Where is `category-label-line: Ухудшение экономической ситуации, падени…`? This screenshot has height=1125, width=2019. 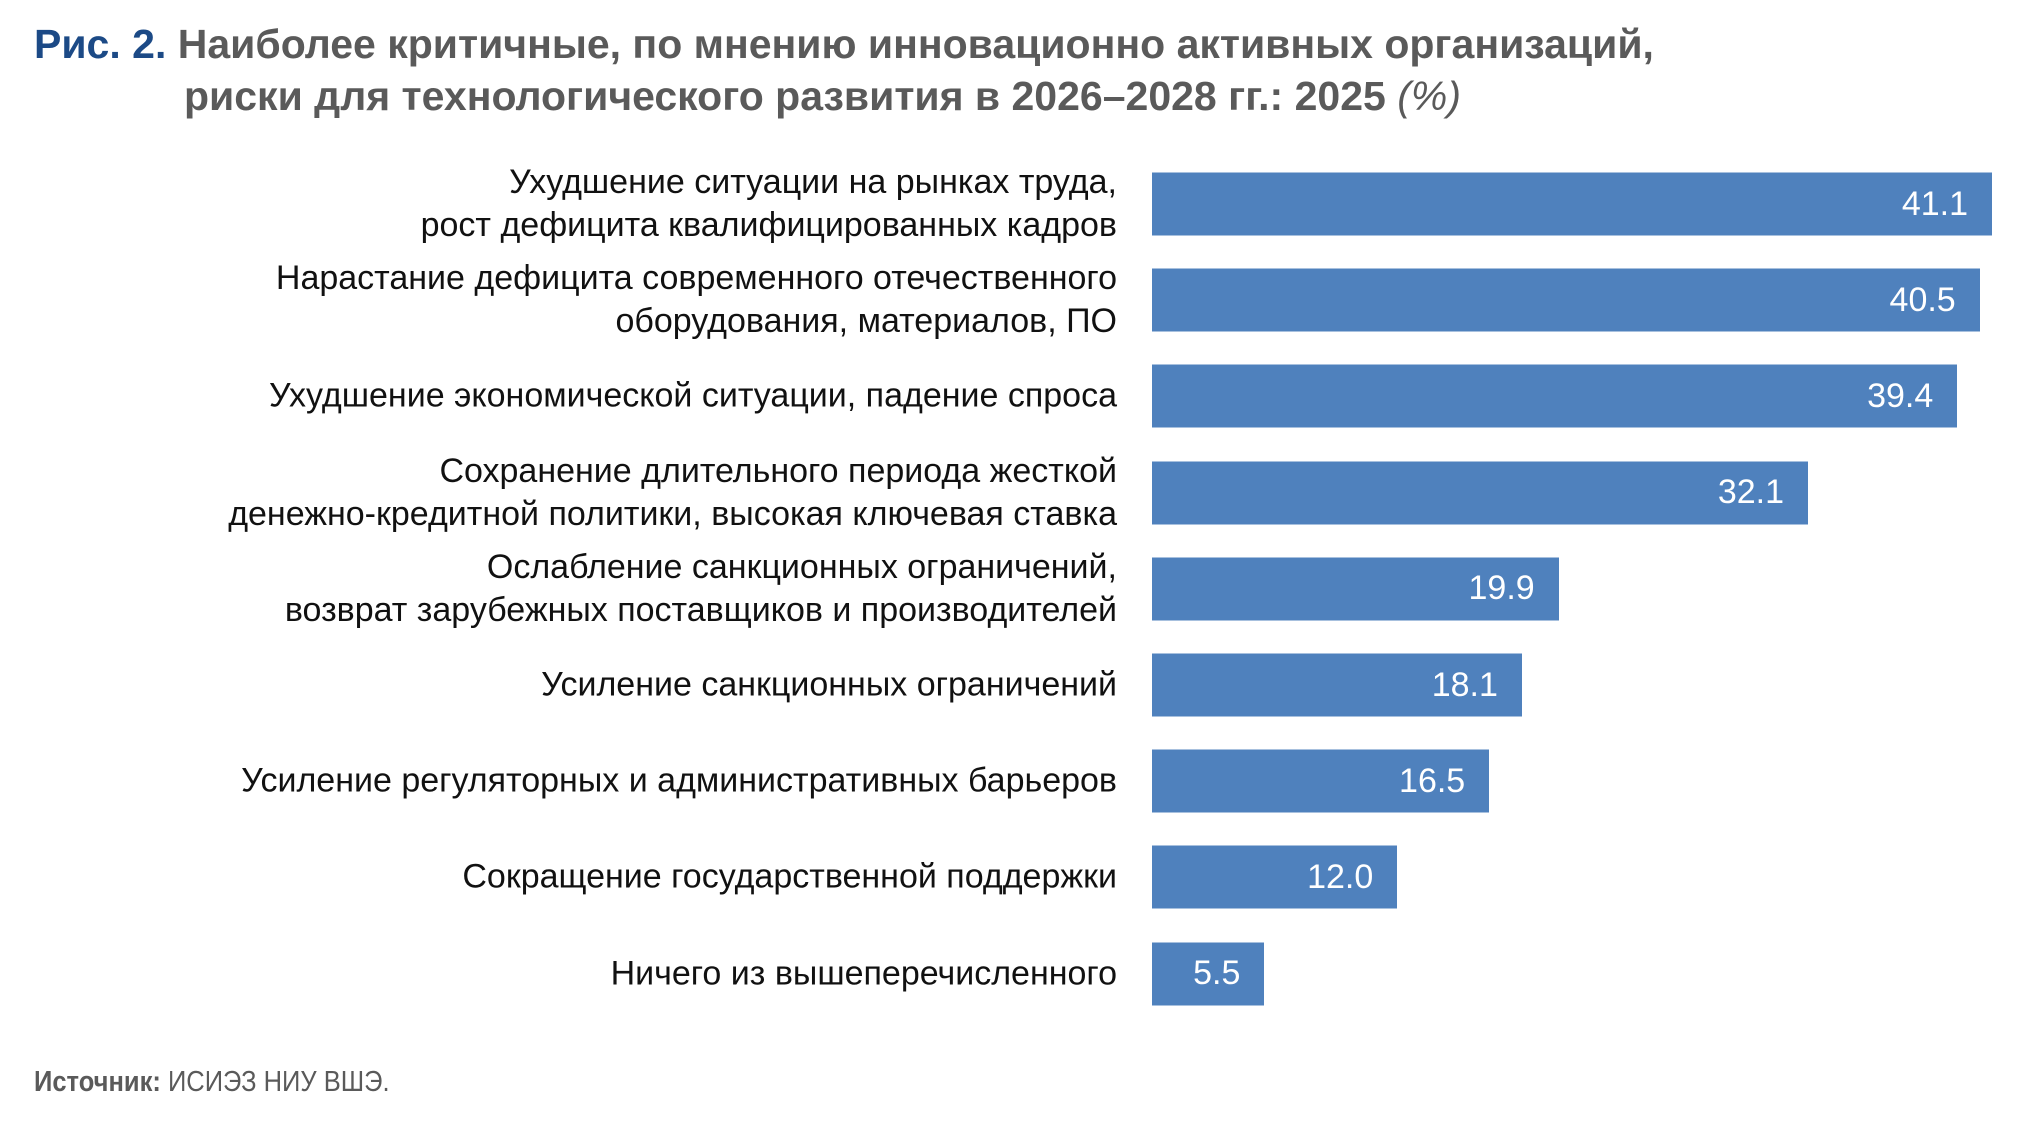 category-label-line: Ухудшение экономической ситуации, падени… is located at coordinates (692, 395).